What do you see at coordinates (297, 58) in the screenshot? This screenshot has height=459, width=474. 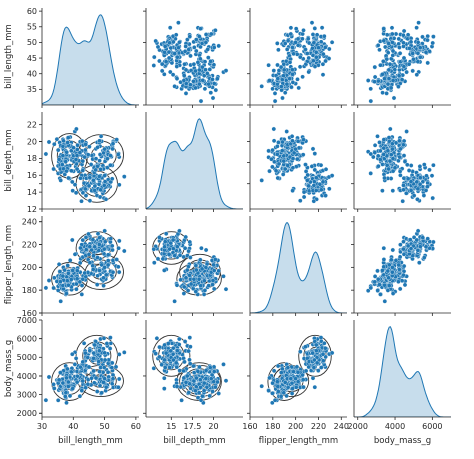 I see `panel-bill_length_mm-vs-flipper_length_mm` at bounding box center [297, 58].